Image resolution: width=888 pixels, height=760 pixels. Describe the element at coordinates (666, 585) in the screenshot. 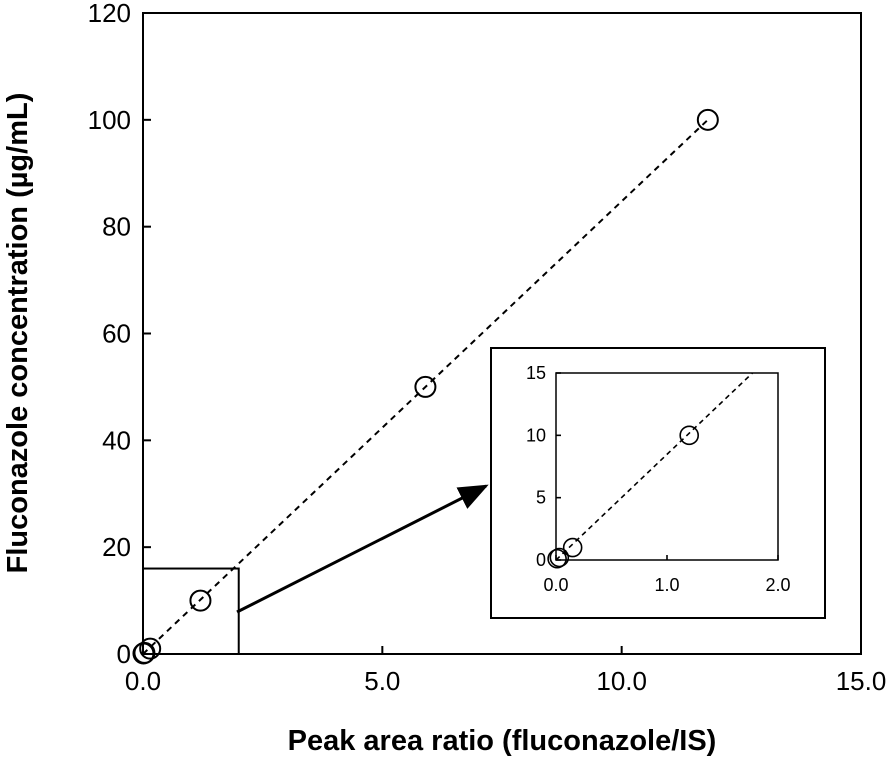

I see `x-tick-label: 1.0` at that location.